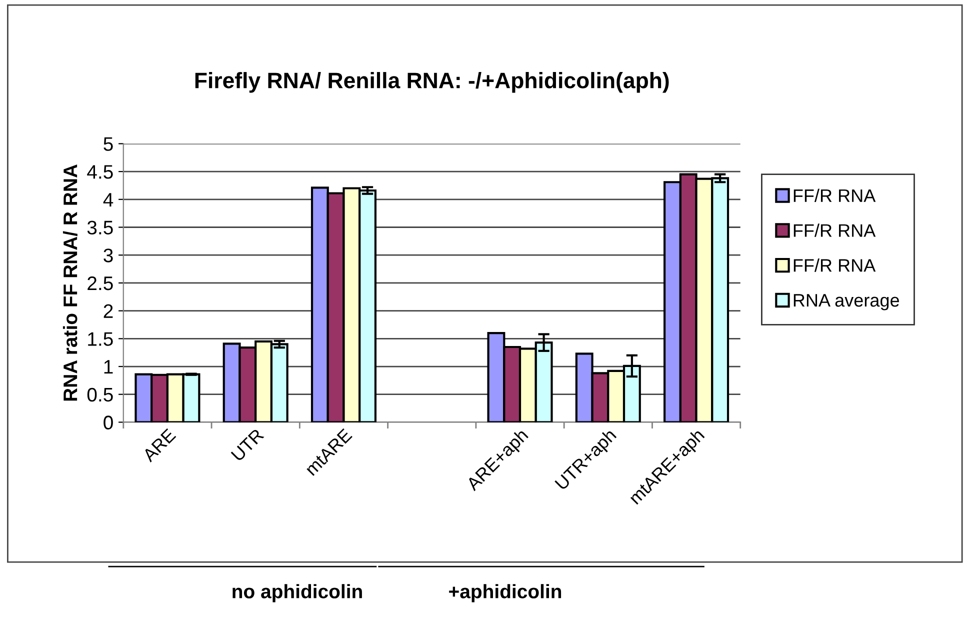  I want to click on y-tick-label: 4.5, so click(100, 172).